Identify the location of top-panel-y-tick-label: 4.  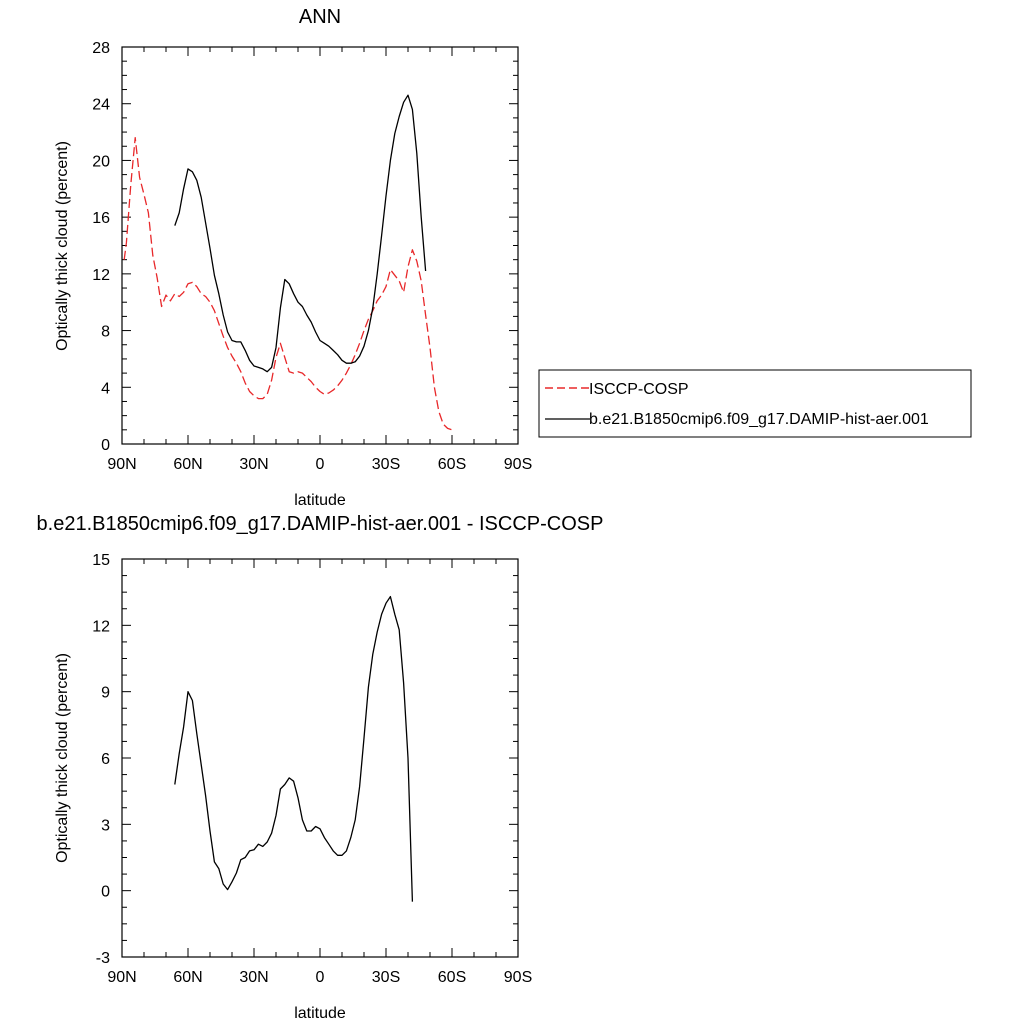
(105, 388).